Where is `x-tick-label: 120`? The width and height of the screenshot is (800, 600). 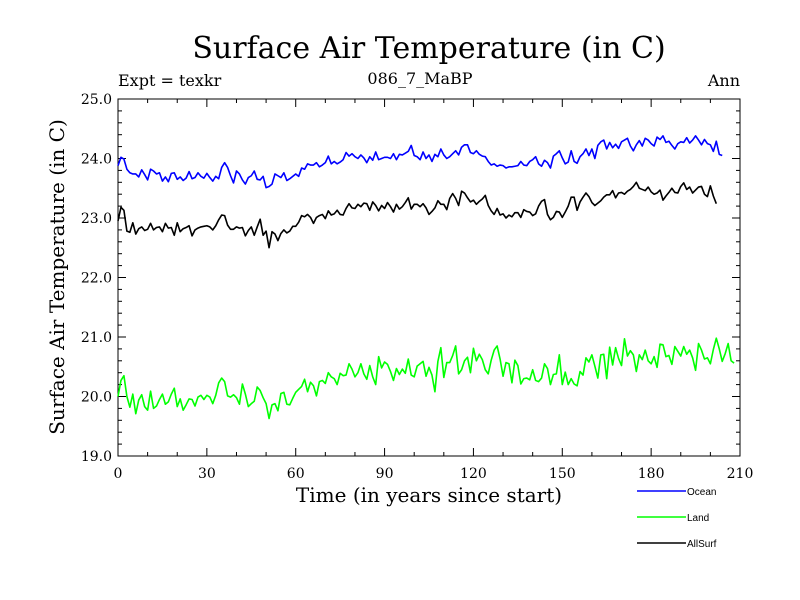 x-tick-label: 120 is located at coordinates (473, 474).